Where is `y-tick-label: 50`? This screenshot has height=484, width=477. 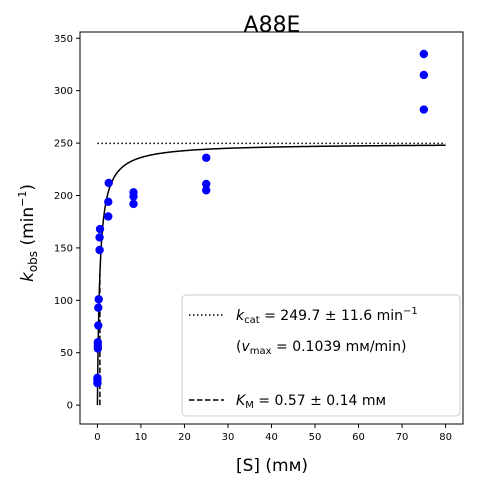 y-tick-label: 50 is located at coordinates (66, 353).